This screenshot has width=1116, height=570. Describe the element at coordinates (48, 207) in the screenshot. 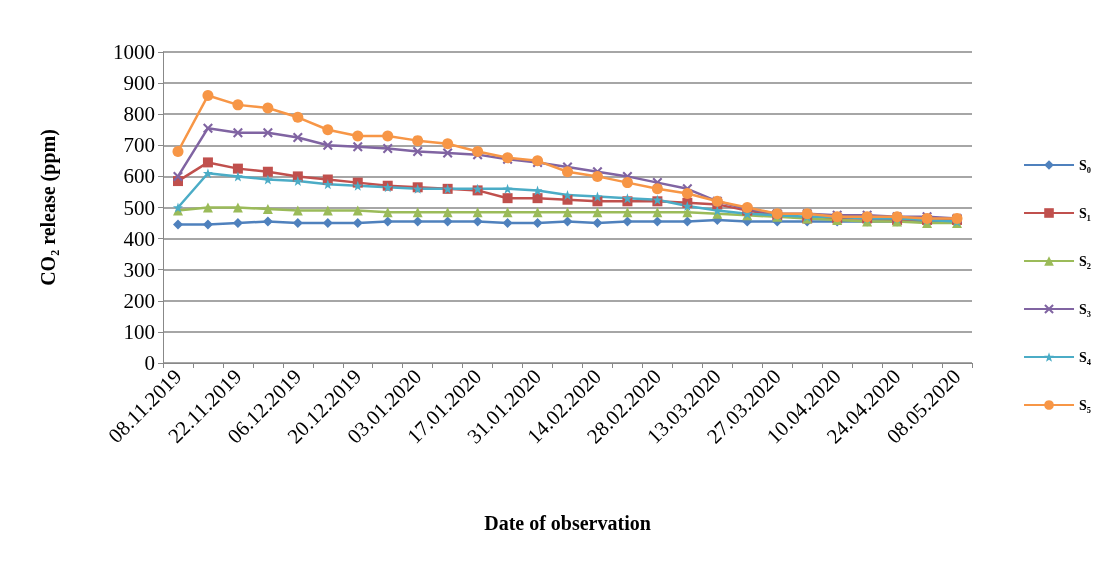

I see `y-axis-title: CO₂ release (ppm)` at that location.